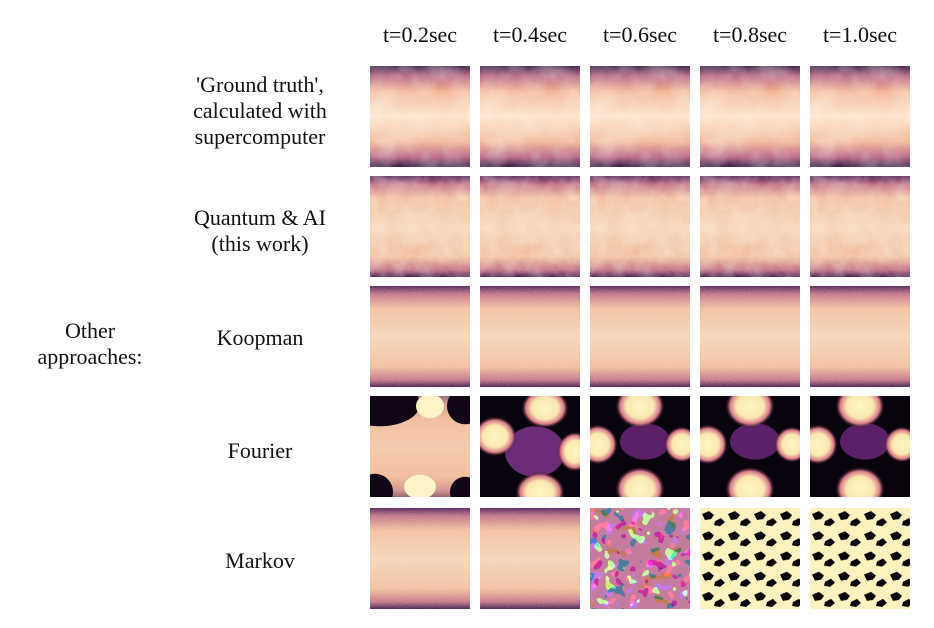  I want to click on col-header-4: t=0.8sec, so click(750, 34).